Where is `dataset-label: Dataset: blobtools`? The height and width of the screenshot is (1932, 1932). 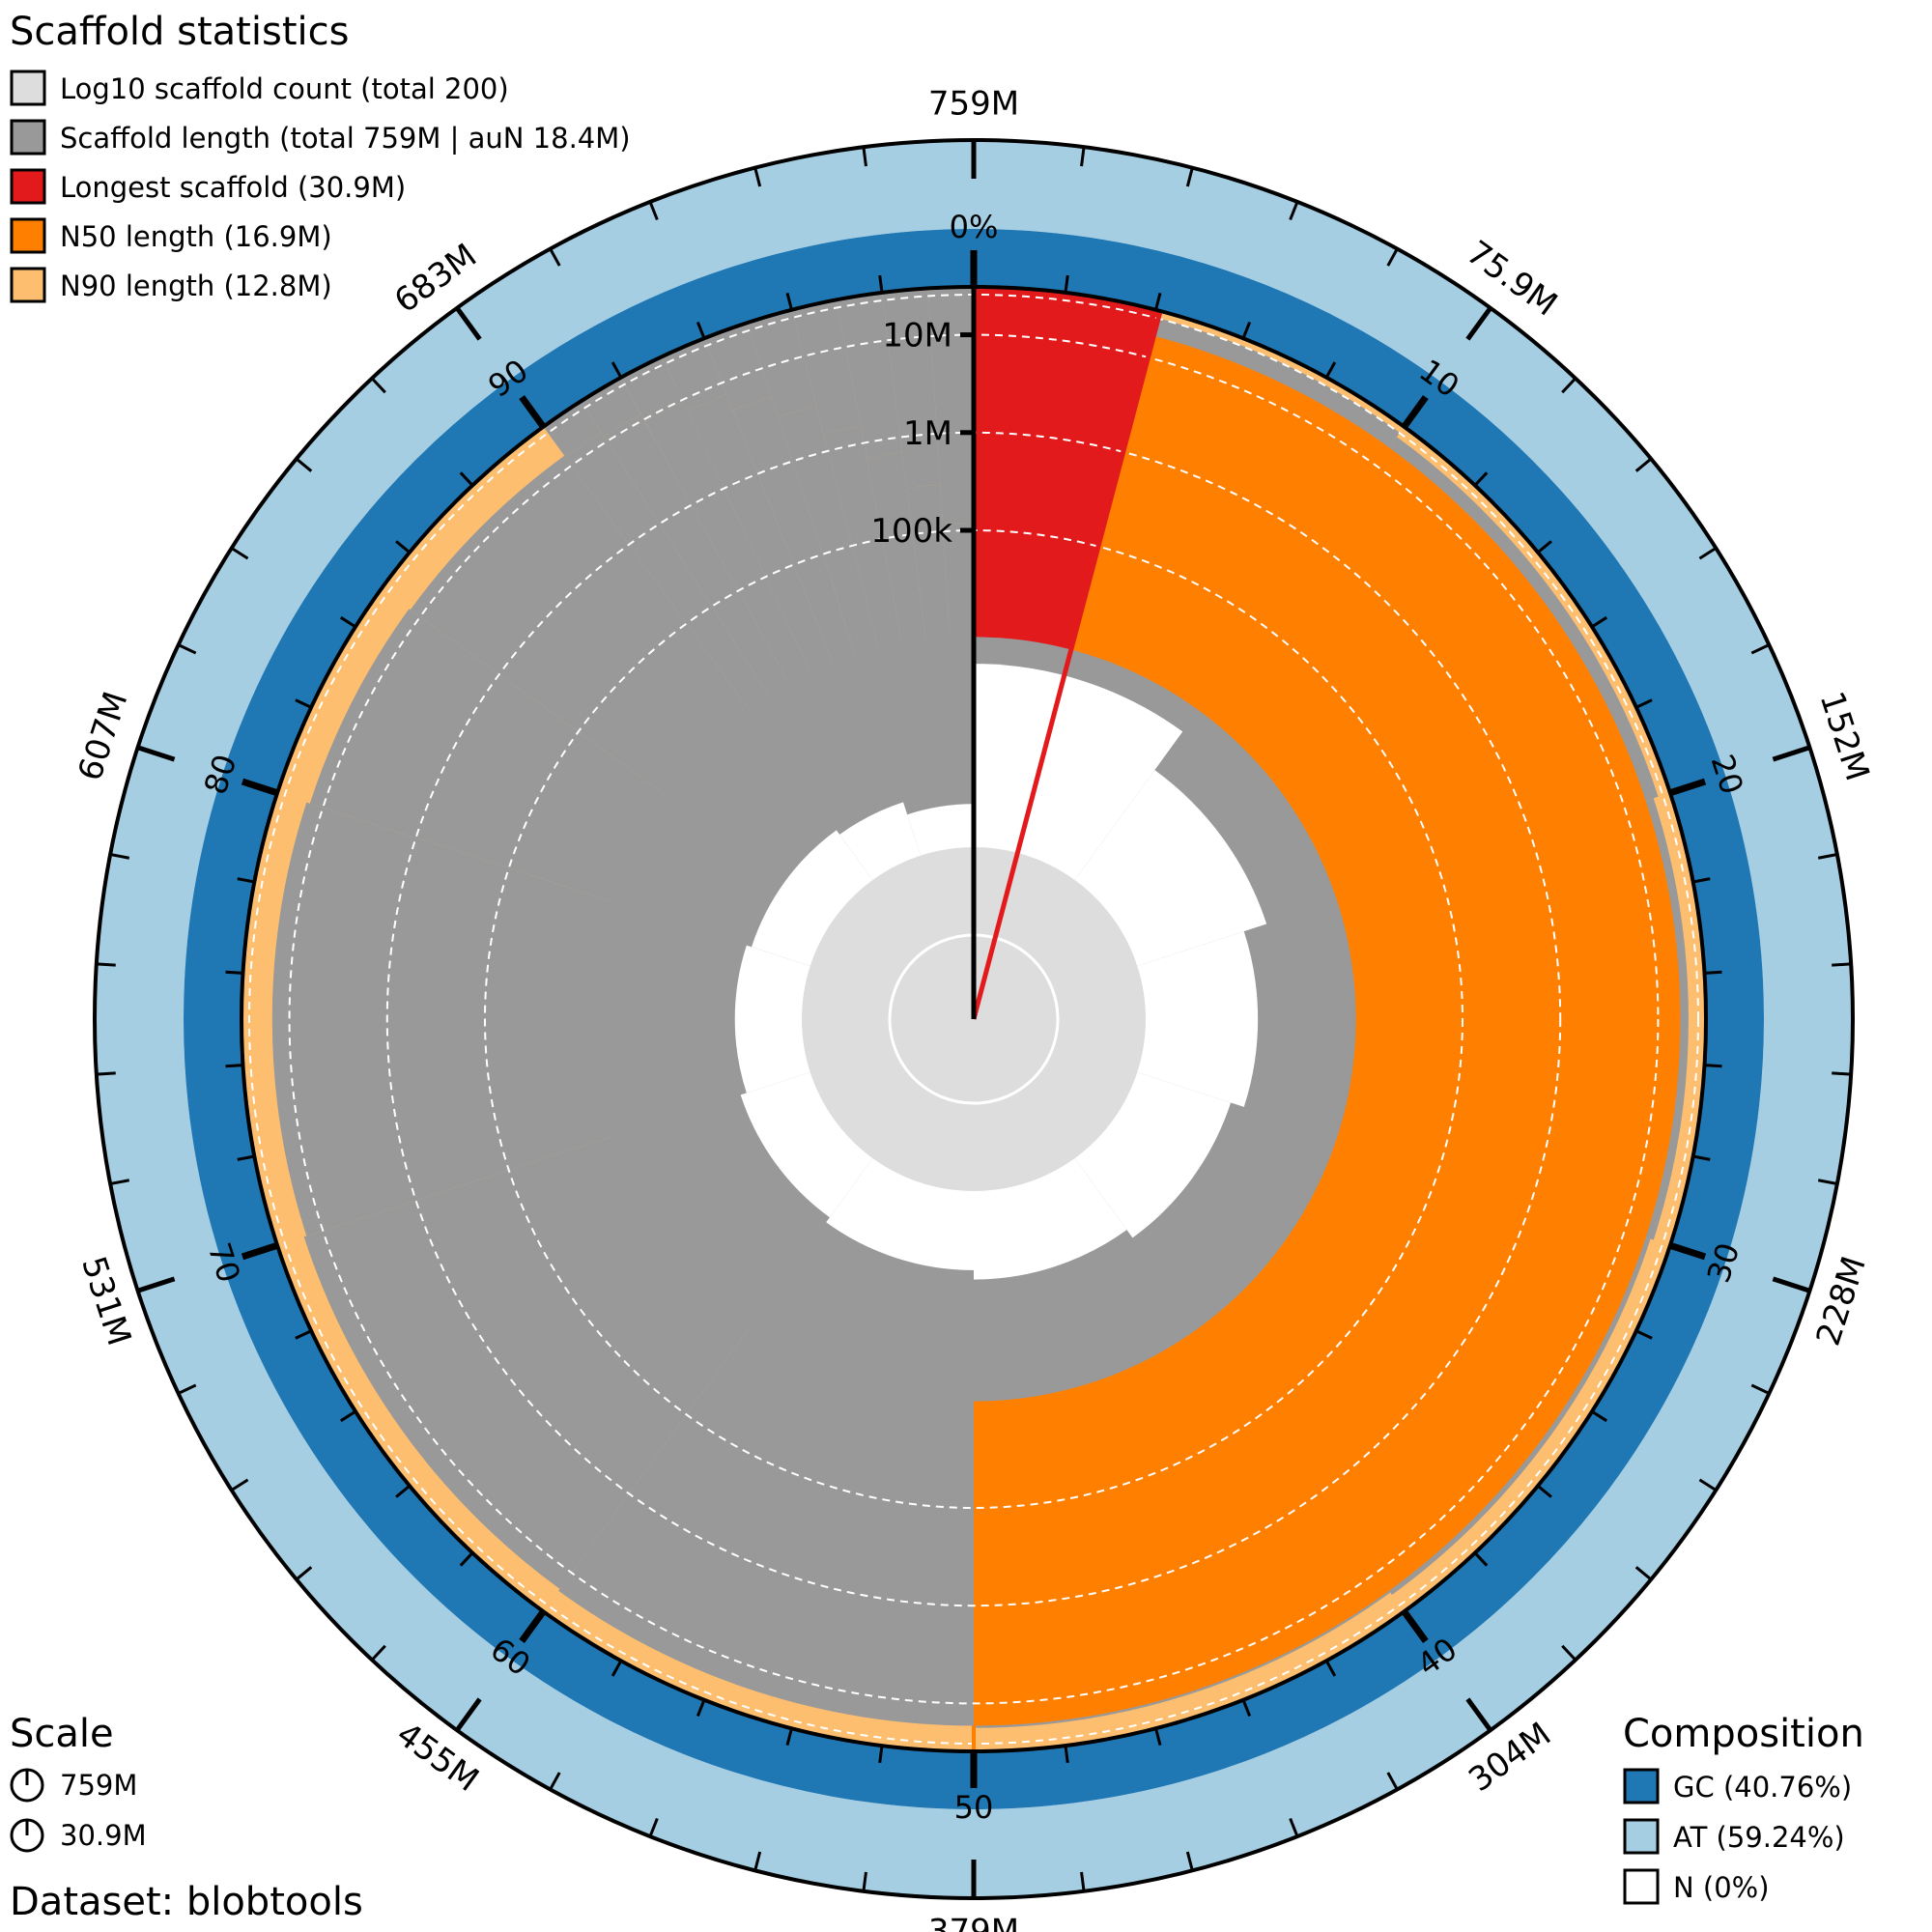
dataset-label: Dataset: blobtools is located at coordinates (186, 1902).